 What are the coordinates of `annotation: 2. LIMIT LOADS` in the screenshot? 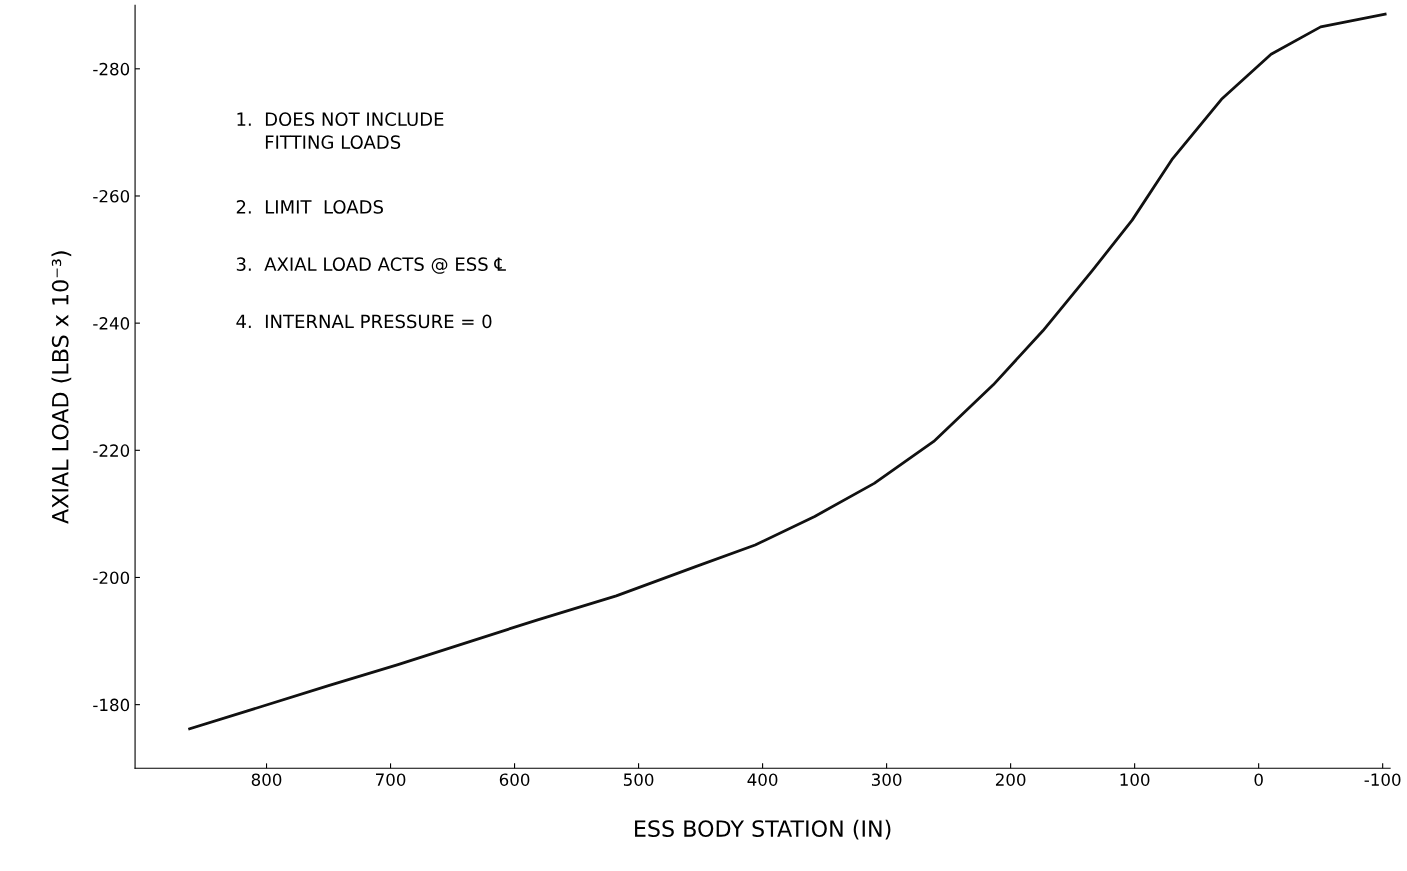 It's located at (309, 207).